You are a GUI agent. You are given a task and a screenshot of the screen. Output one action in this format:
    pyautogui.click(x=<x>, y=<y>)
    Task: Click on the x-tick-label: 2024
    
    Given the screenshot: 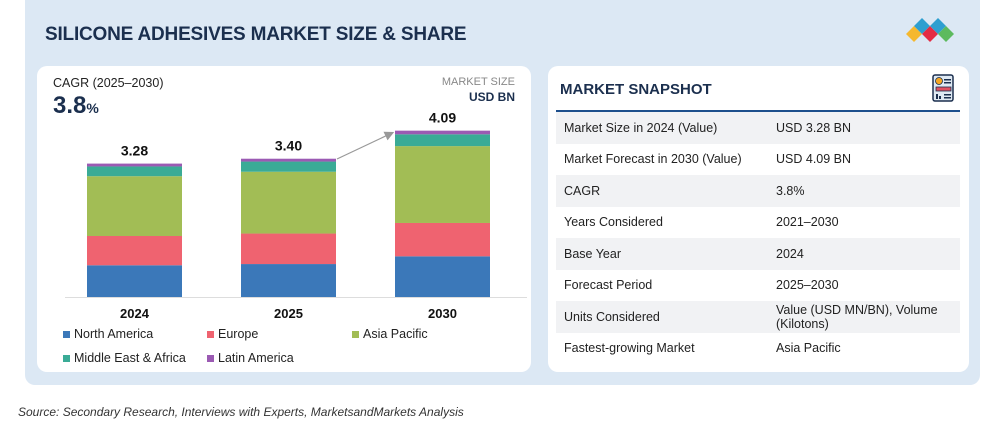 What is the action you would take?
    pyautogui.click(x=135, y=313)
    